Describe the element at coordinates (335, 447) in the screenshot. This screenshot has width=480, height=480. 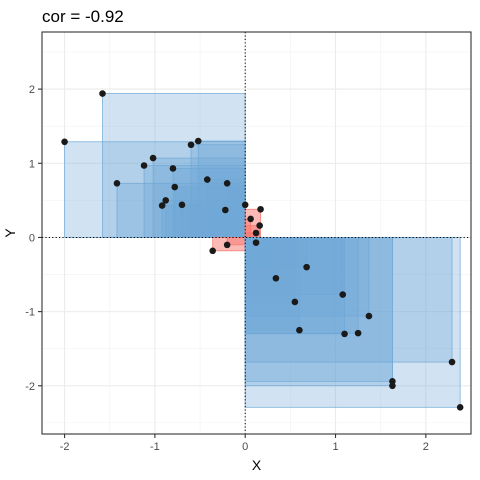
I see `x-tick-label: 1` at that location.